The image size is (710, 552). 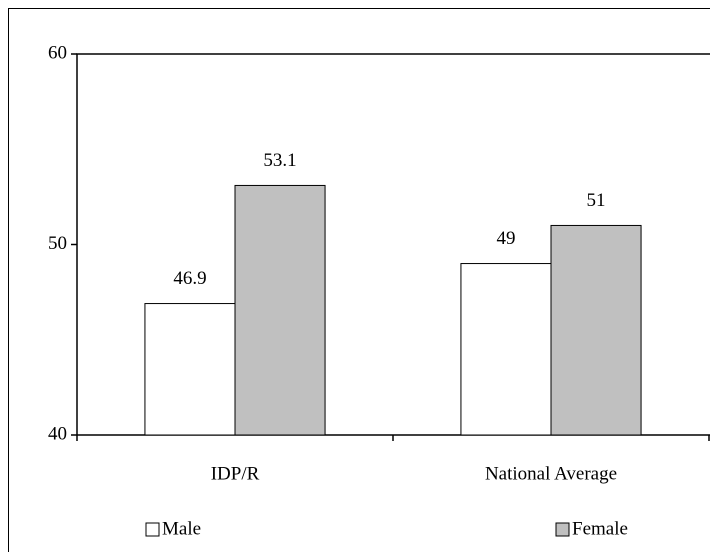 What do you see at coordinates (189, 278) in the screenshot?
I see `value-label: 46.9` at bounding box center [189, 278].